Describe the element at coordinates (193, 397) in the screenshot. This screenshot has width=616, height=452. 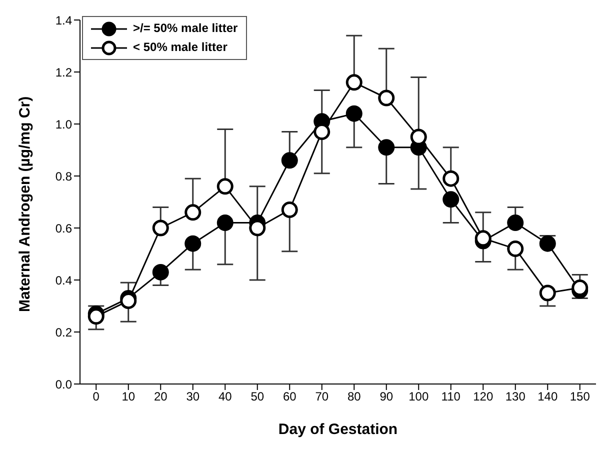
I see `x-tick-label: 30` at that location.